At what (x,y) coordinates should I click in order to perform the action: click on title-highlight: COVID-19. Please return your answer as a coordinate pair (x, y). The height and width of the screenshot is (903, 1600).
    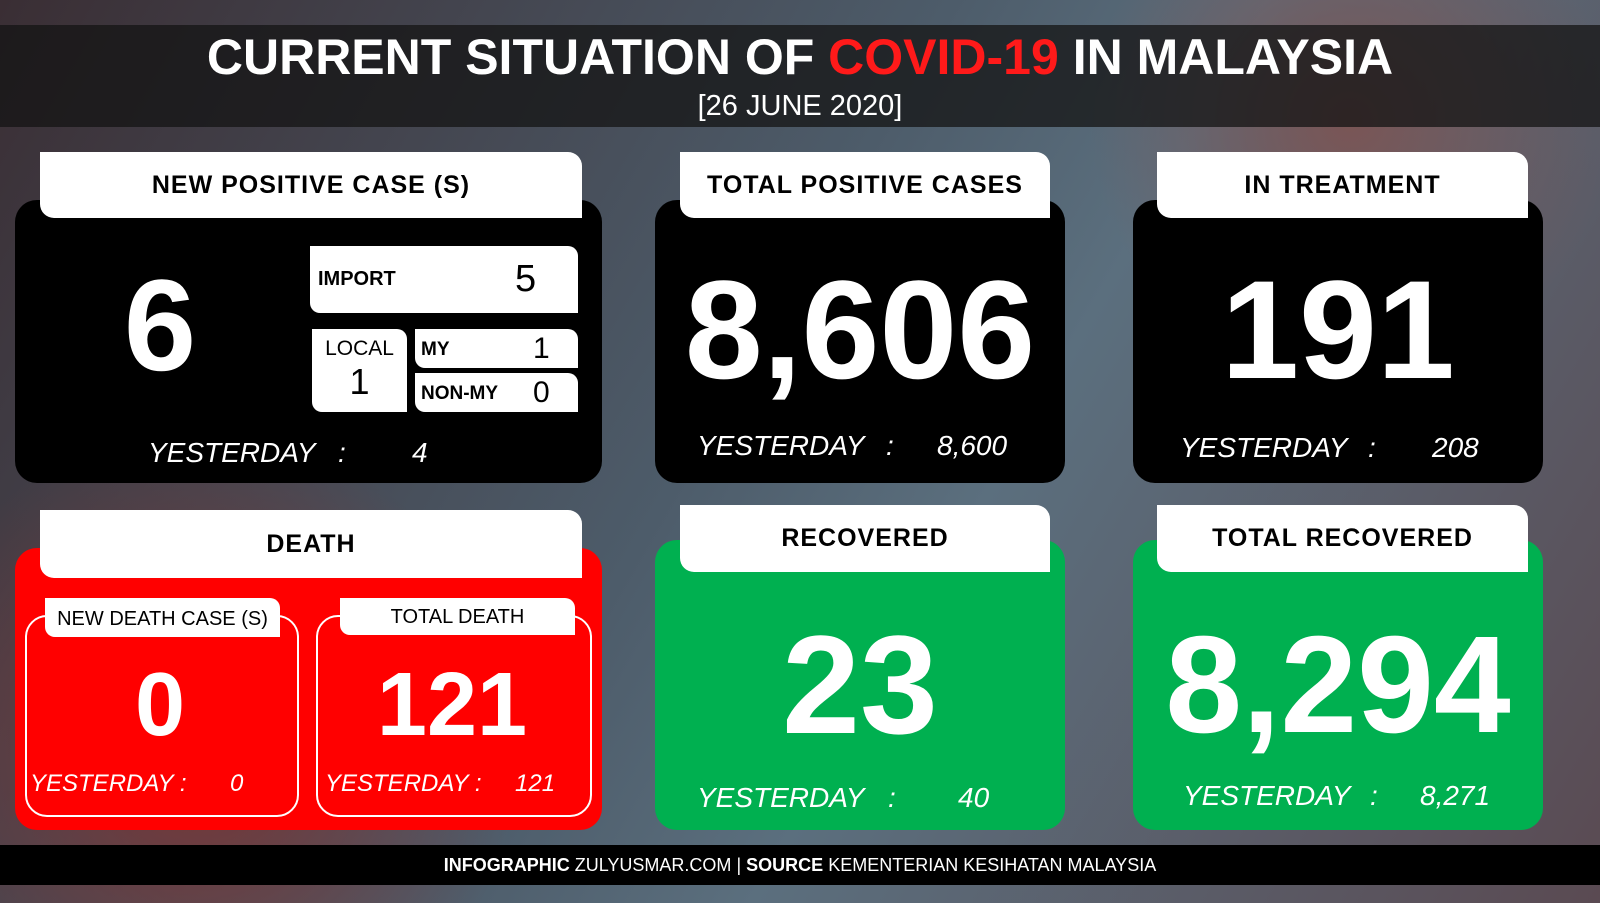
    Looking at the image, I should click on (943, 57).